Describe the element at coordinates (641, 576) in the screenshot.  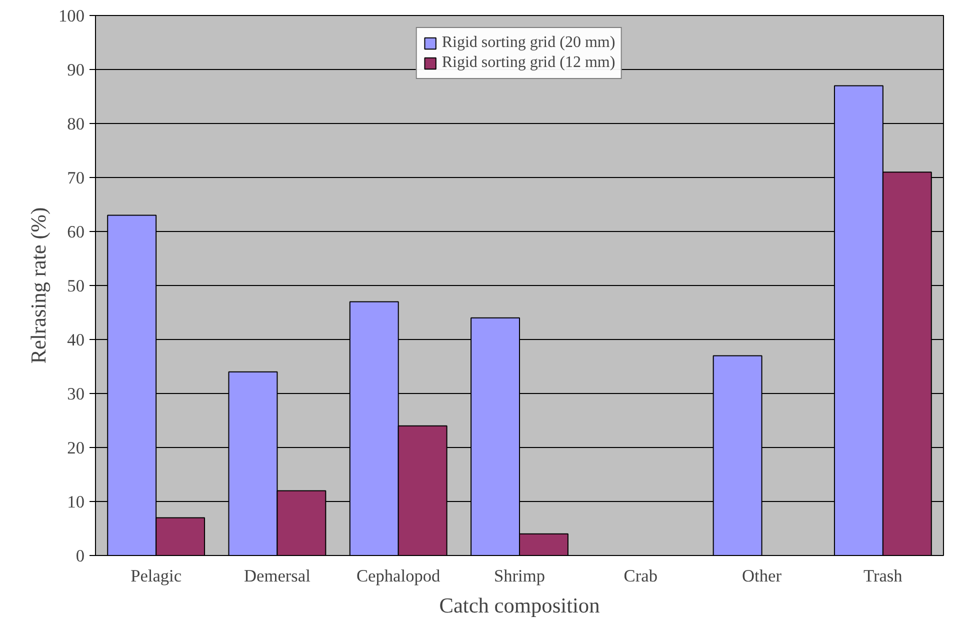
I see `x-tick-label: Crab` at that location.